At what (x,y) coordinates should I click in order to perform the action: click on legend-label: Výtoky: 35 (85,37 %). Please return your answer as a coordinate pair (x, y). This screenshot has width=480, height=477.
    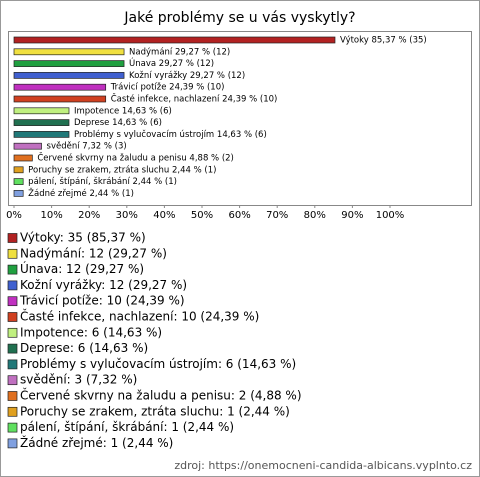
    Looking at the image, I should click on (83, 238).